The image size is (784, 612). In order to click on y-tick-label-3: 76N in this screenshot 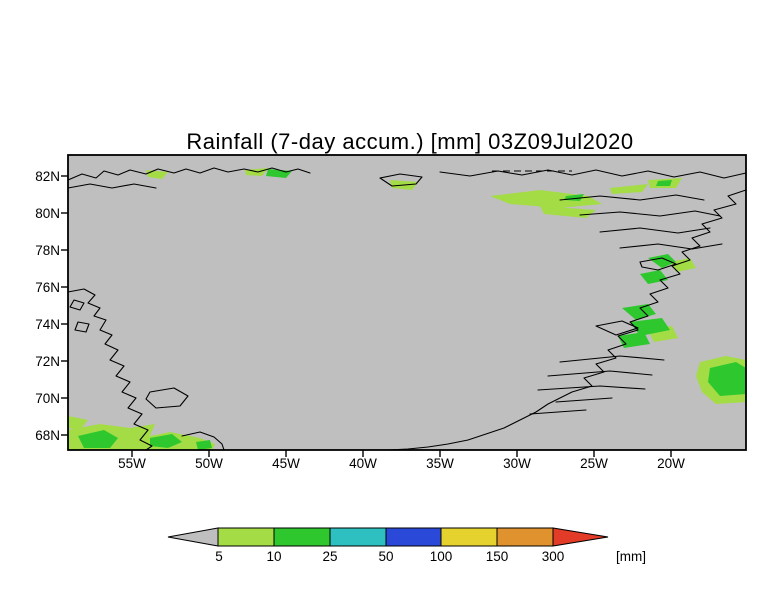, I will do `click(47, 287)`.